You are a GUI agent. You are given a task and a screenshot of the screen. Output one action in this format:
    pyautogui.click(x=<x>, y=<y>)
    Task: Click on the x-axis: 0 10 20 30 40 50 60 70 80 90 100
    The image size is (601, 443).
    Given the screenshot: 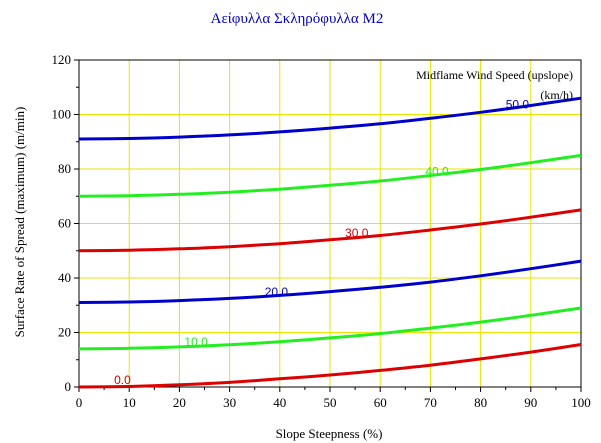 What is the action you would take?
    pyautogui.click(x=333, y=398)
    